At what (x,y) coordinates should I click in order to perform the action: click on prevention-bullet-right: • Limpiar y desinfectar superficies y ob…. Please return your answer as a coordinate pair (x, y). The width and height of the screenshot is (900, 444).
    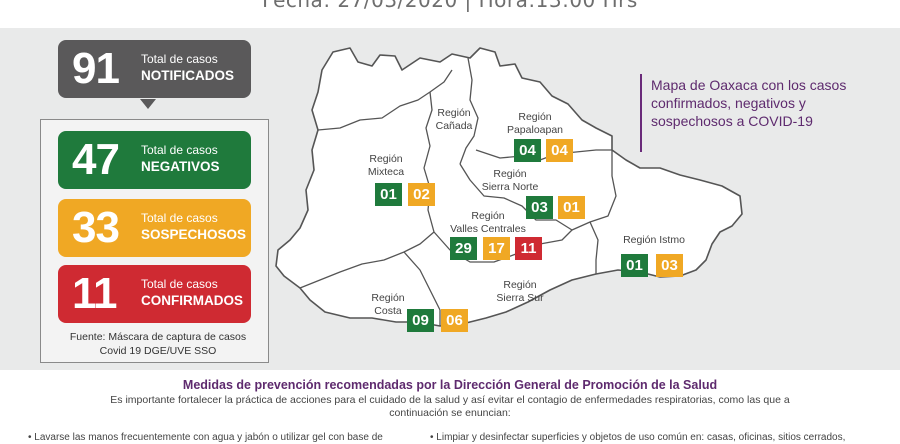
    Looking at the image, I should click on (638, 437).